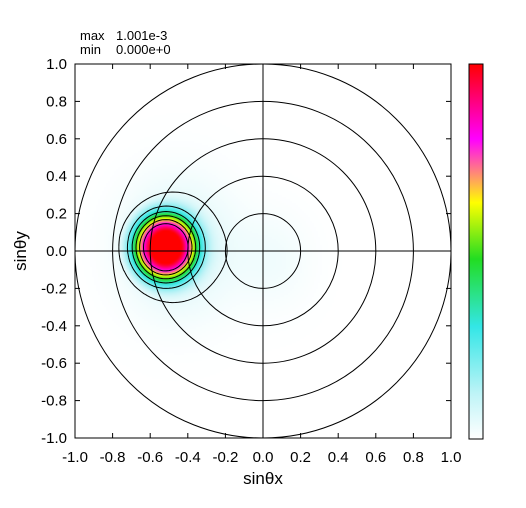  Describe the element at coordinates (56, 139) in the screenshot. I see `y-tick-label: 0.6` at that location.